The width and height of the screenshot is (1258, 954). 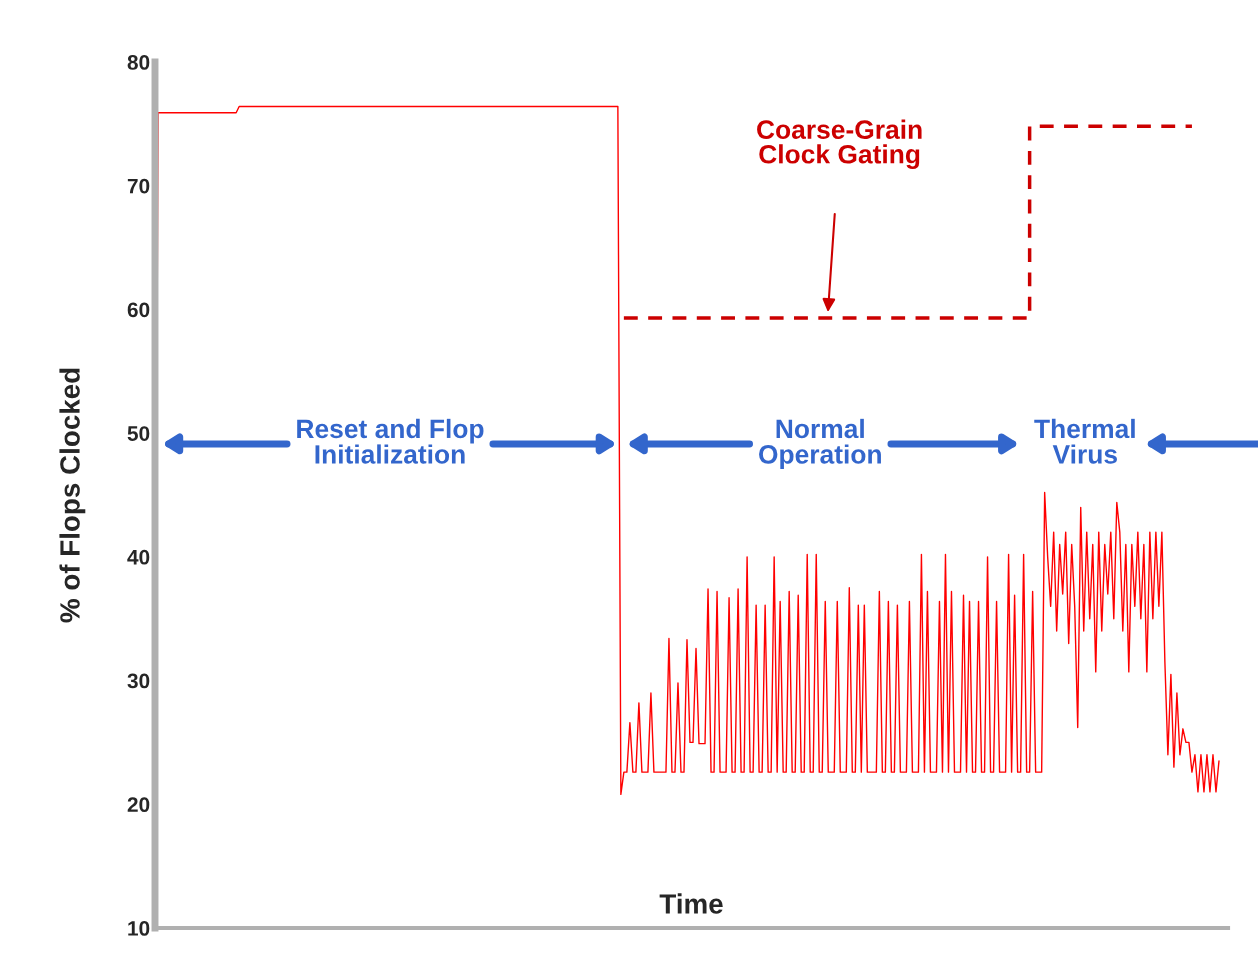 What do you see at coordinates (138, 557) in the screenshot?
I see `y-tick-label: 40` at bounding box center [138, 557].